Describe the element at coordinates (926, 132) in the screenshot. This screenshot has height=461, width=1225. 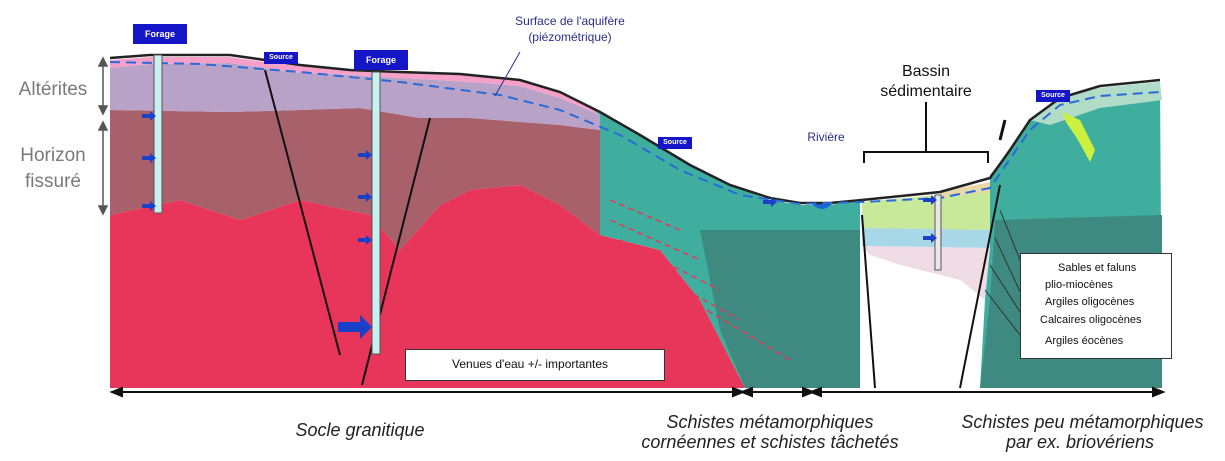
I see `basin-bracket` at that location.